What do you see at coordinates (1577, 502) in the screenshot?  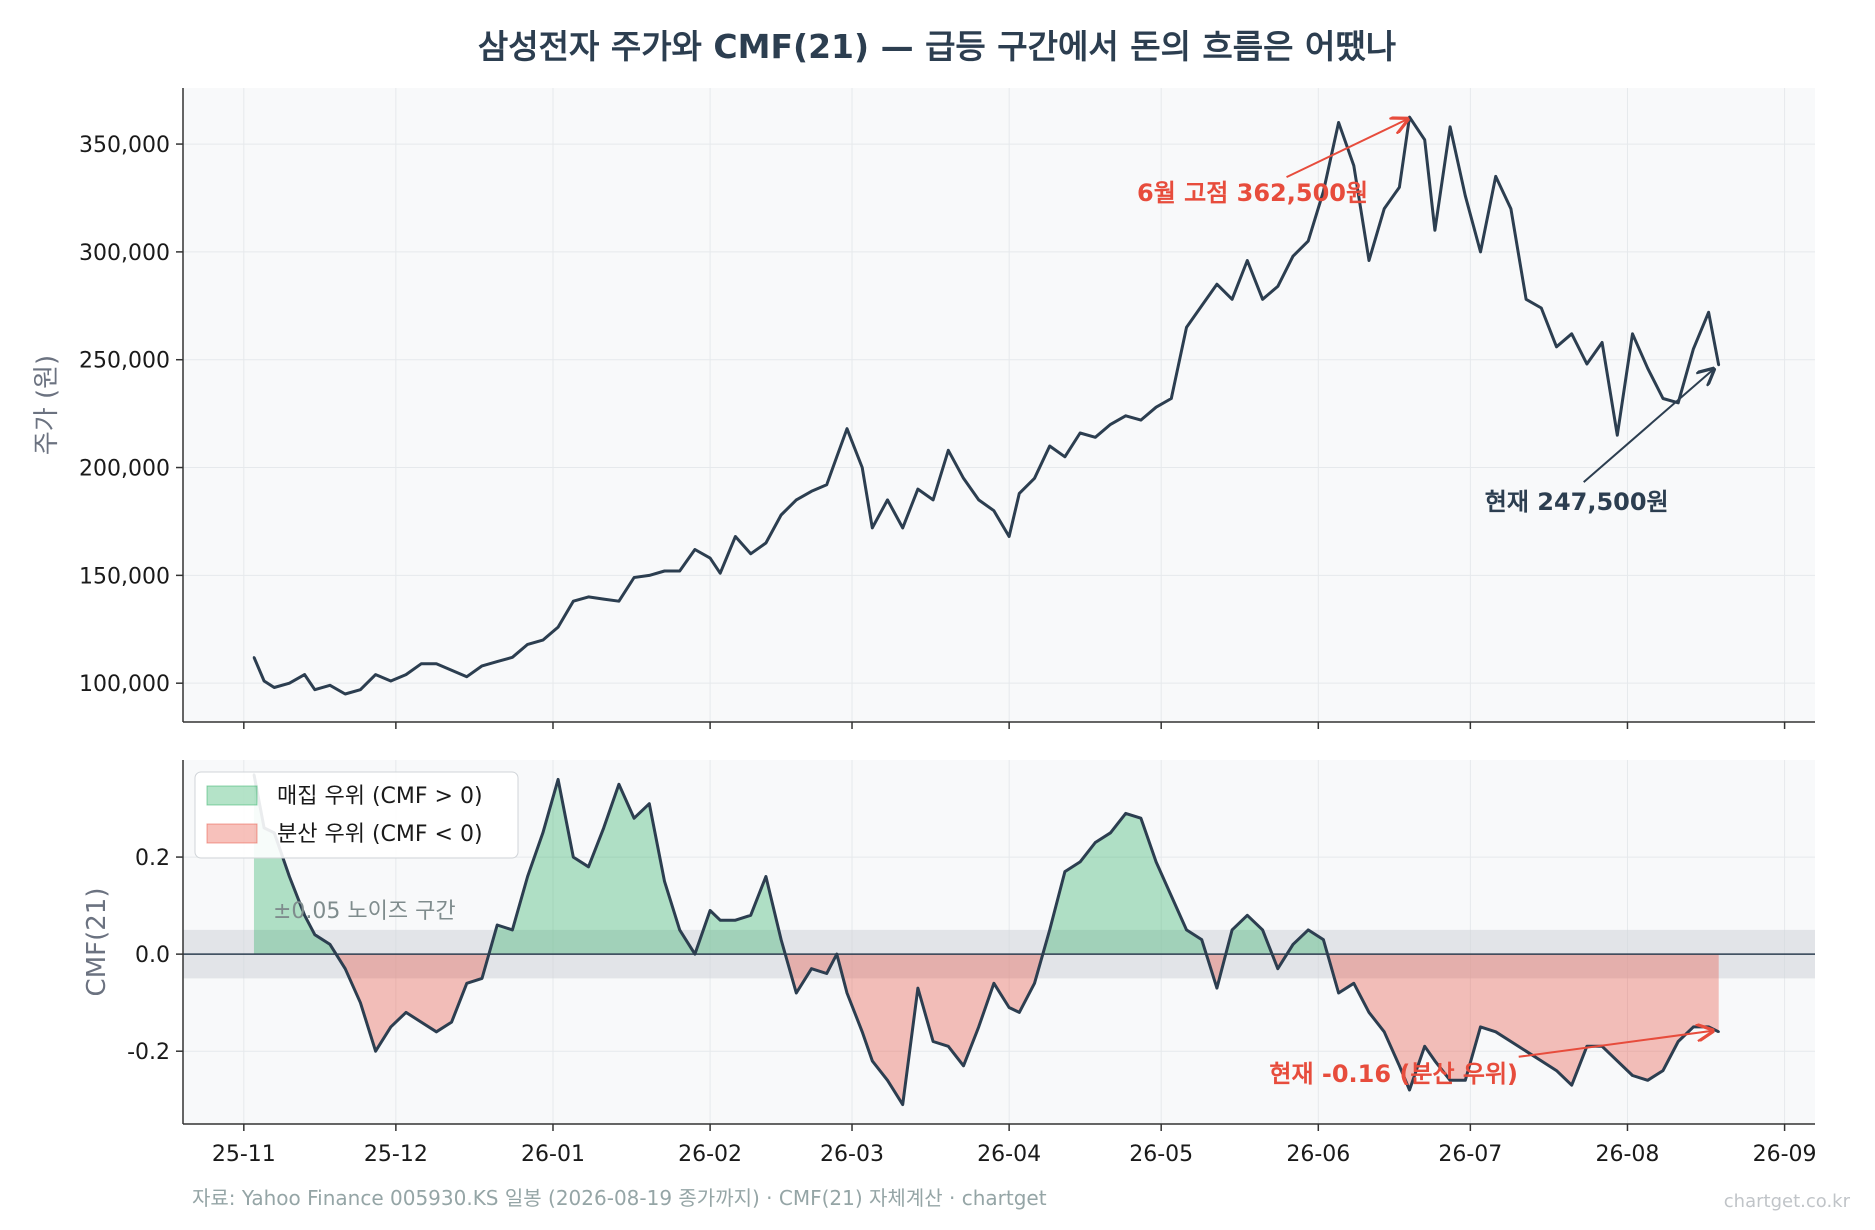 I see `current-price-annotation: 현재 247,500원` at bounding box center [1577, 502].